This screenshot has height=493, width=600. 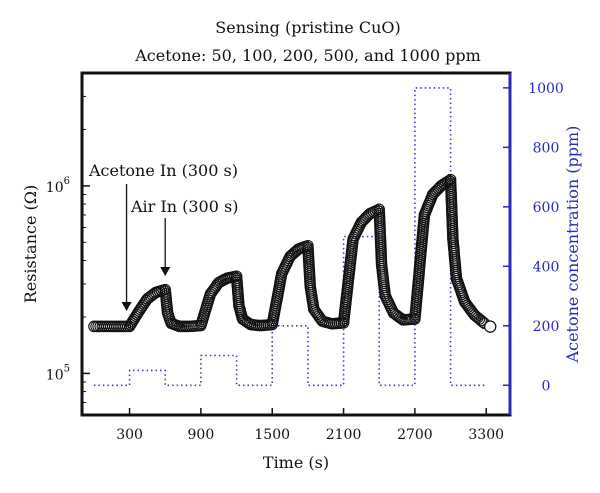 What do you see at coordinates (533, 237) in the screenshot?
I see `right-axis-ticks: 0 200 400 600 800 1000` at bounding box center [533, 237].